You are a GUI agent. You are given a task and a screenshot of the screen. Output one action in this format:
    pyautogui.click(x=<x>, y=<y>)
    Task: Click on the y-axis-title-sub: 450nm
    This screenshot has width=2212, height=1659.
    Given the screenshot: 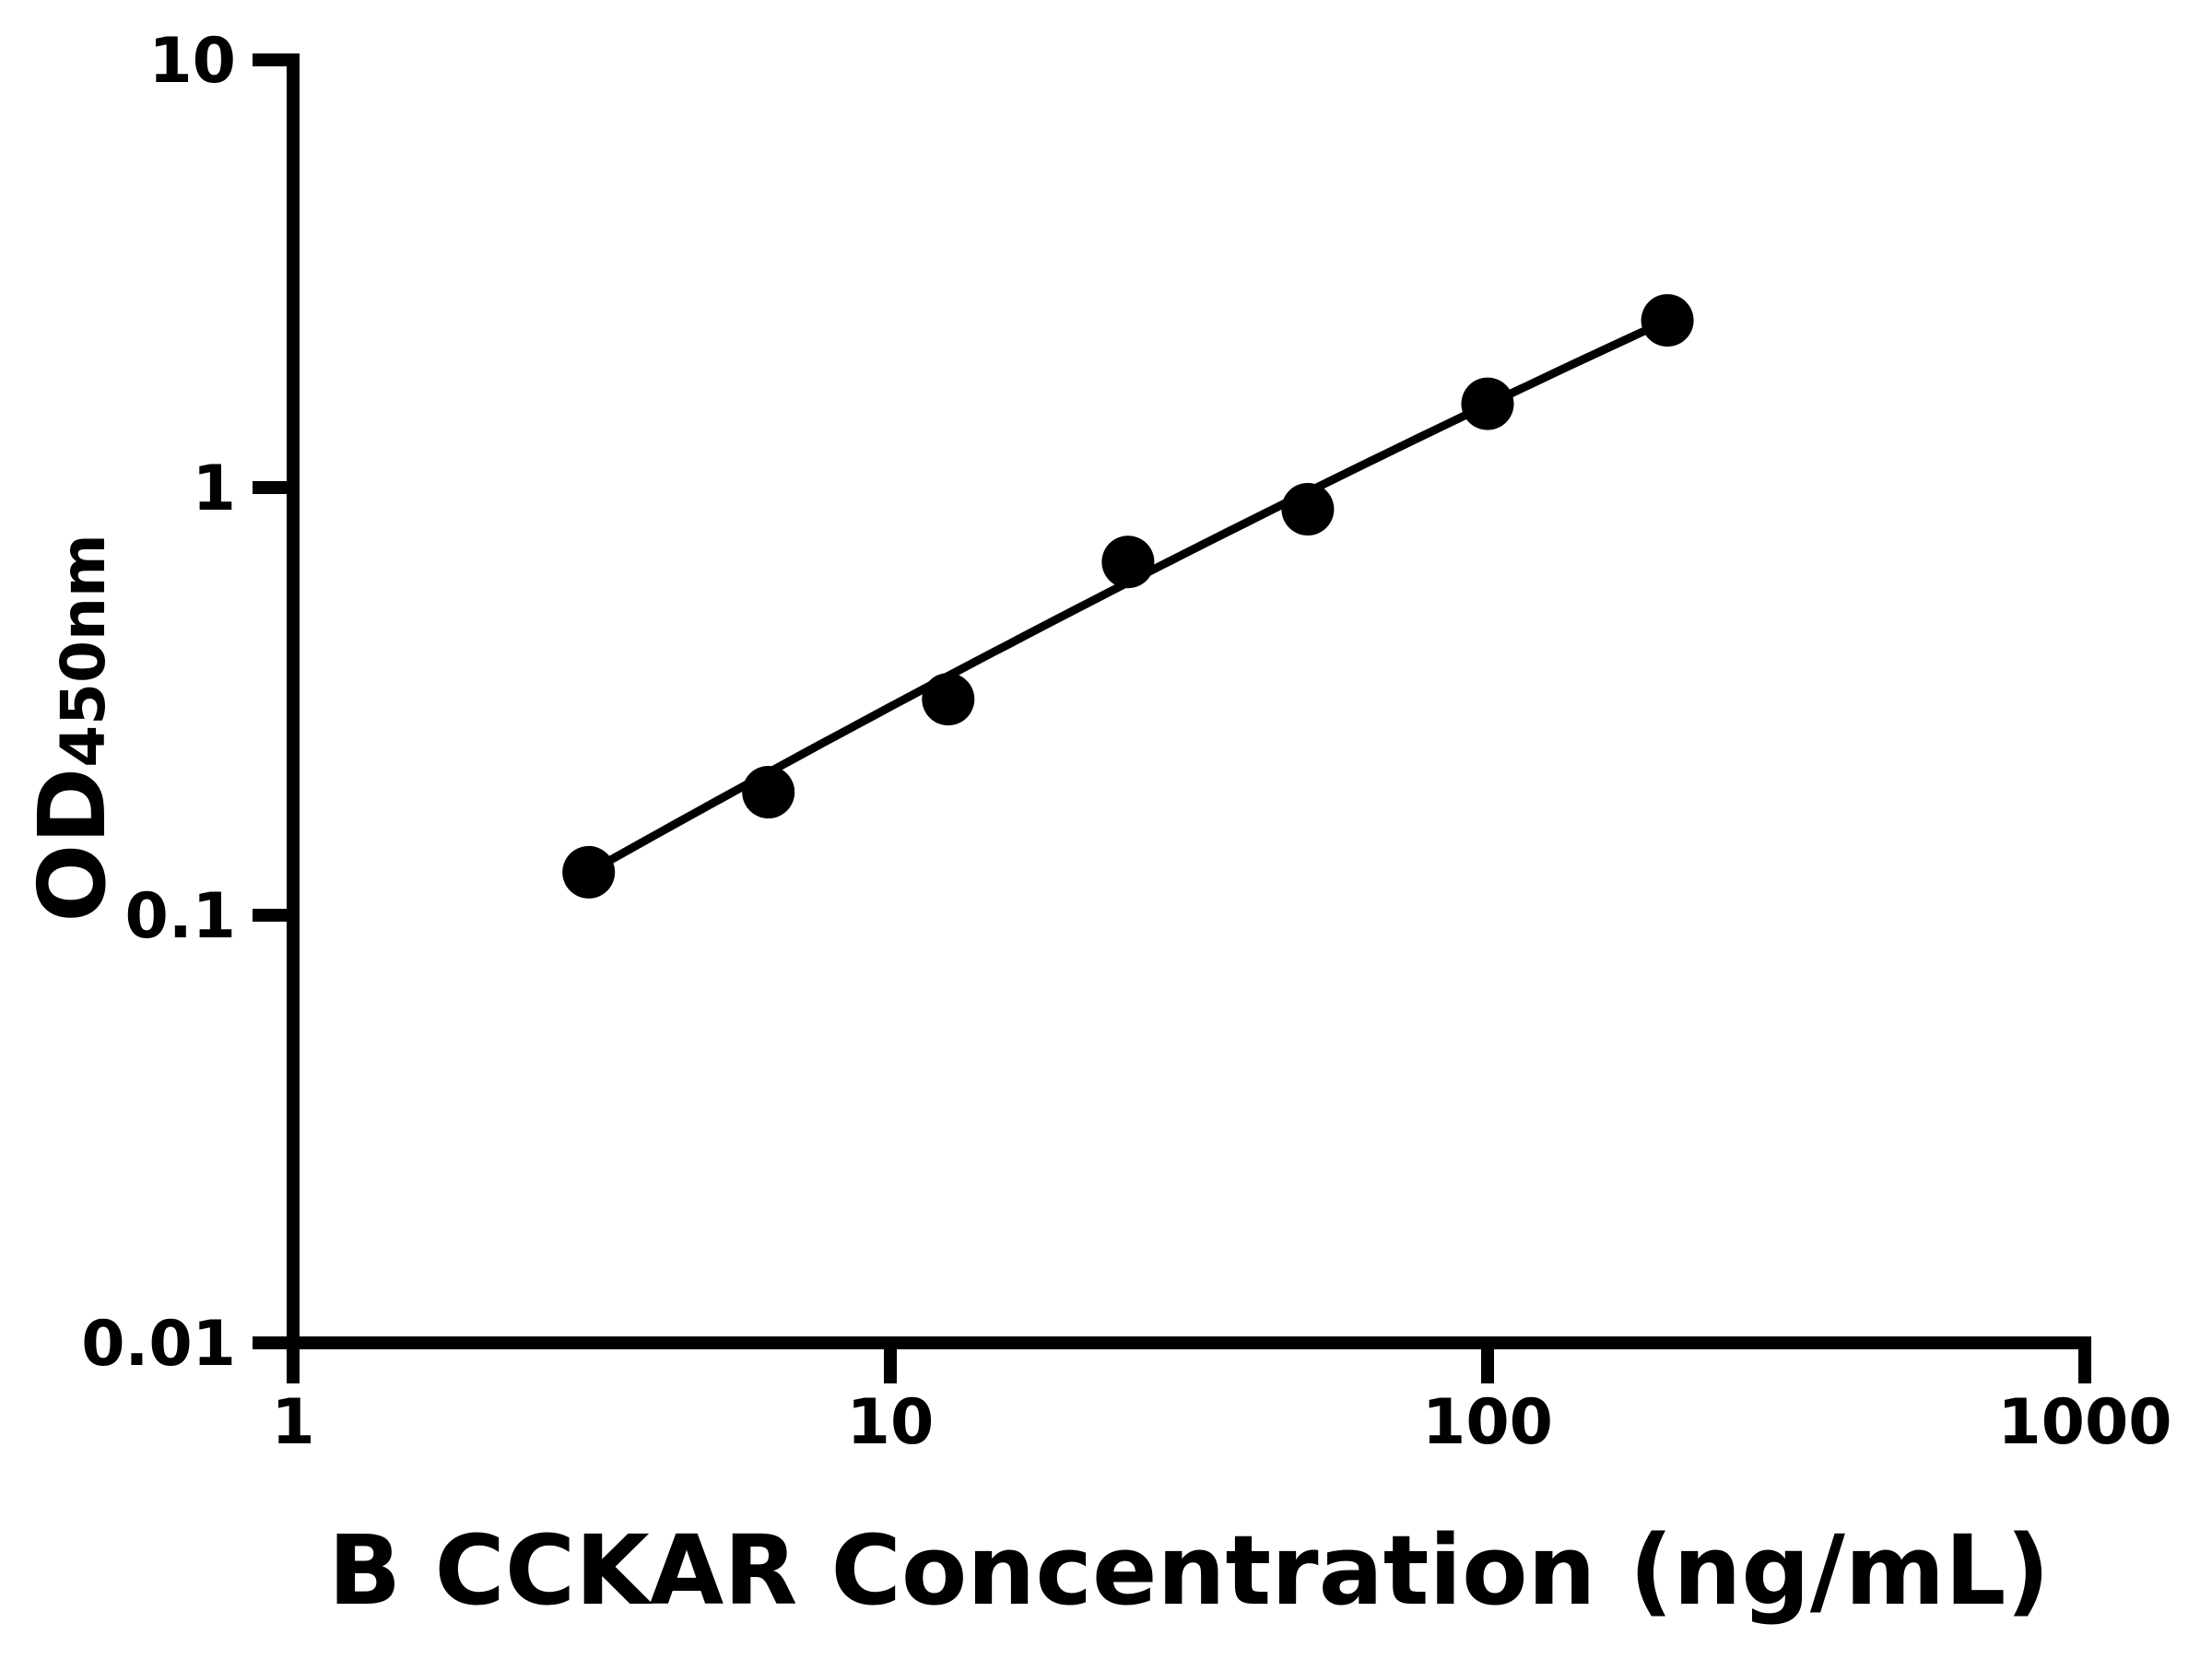 What is the action you would take?
    pyautogui.click(x=83, y=651)
    